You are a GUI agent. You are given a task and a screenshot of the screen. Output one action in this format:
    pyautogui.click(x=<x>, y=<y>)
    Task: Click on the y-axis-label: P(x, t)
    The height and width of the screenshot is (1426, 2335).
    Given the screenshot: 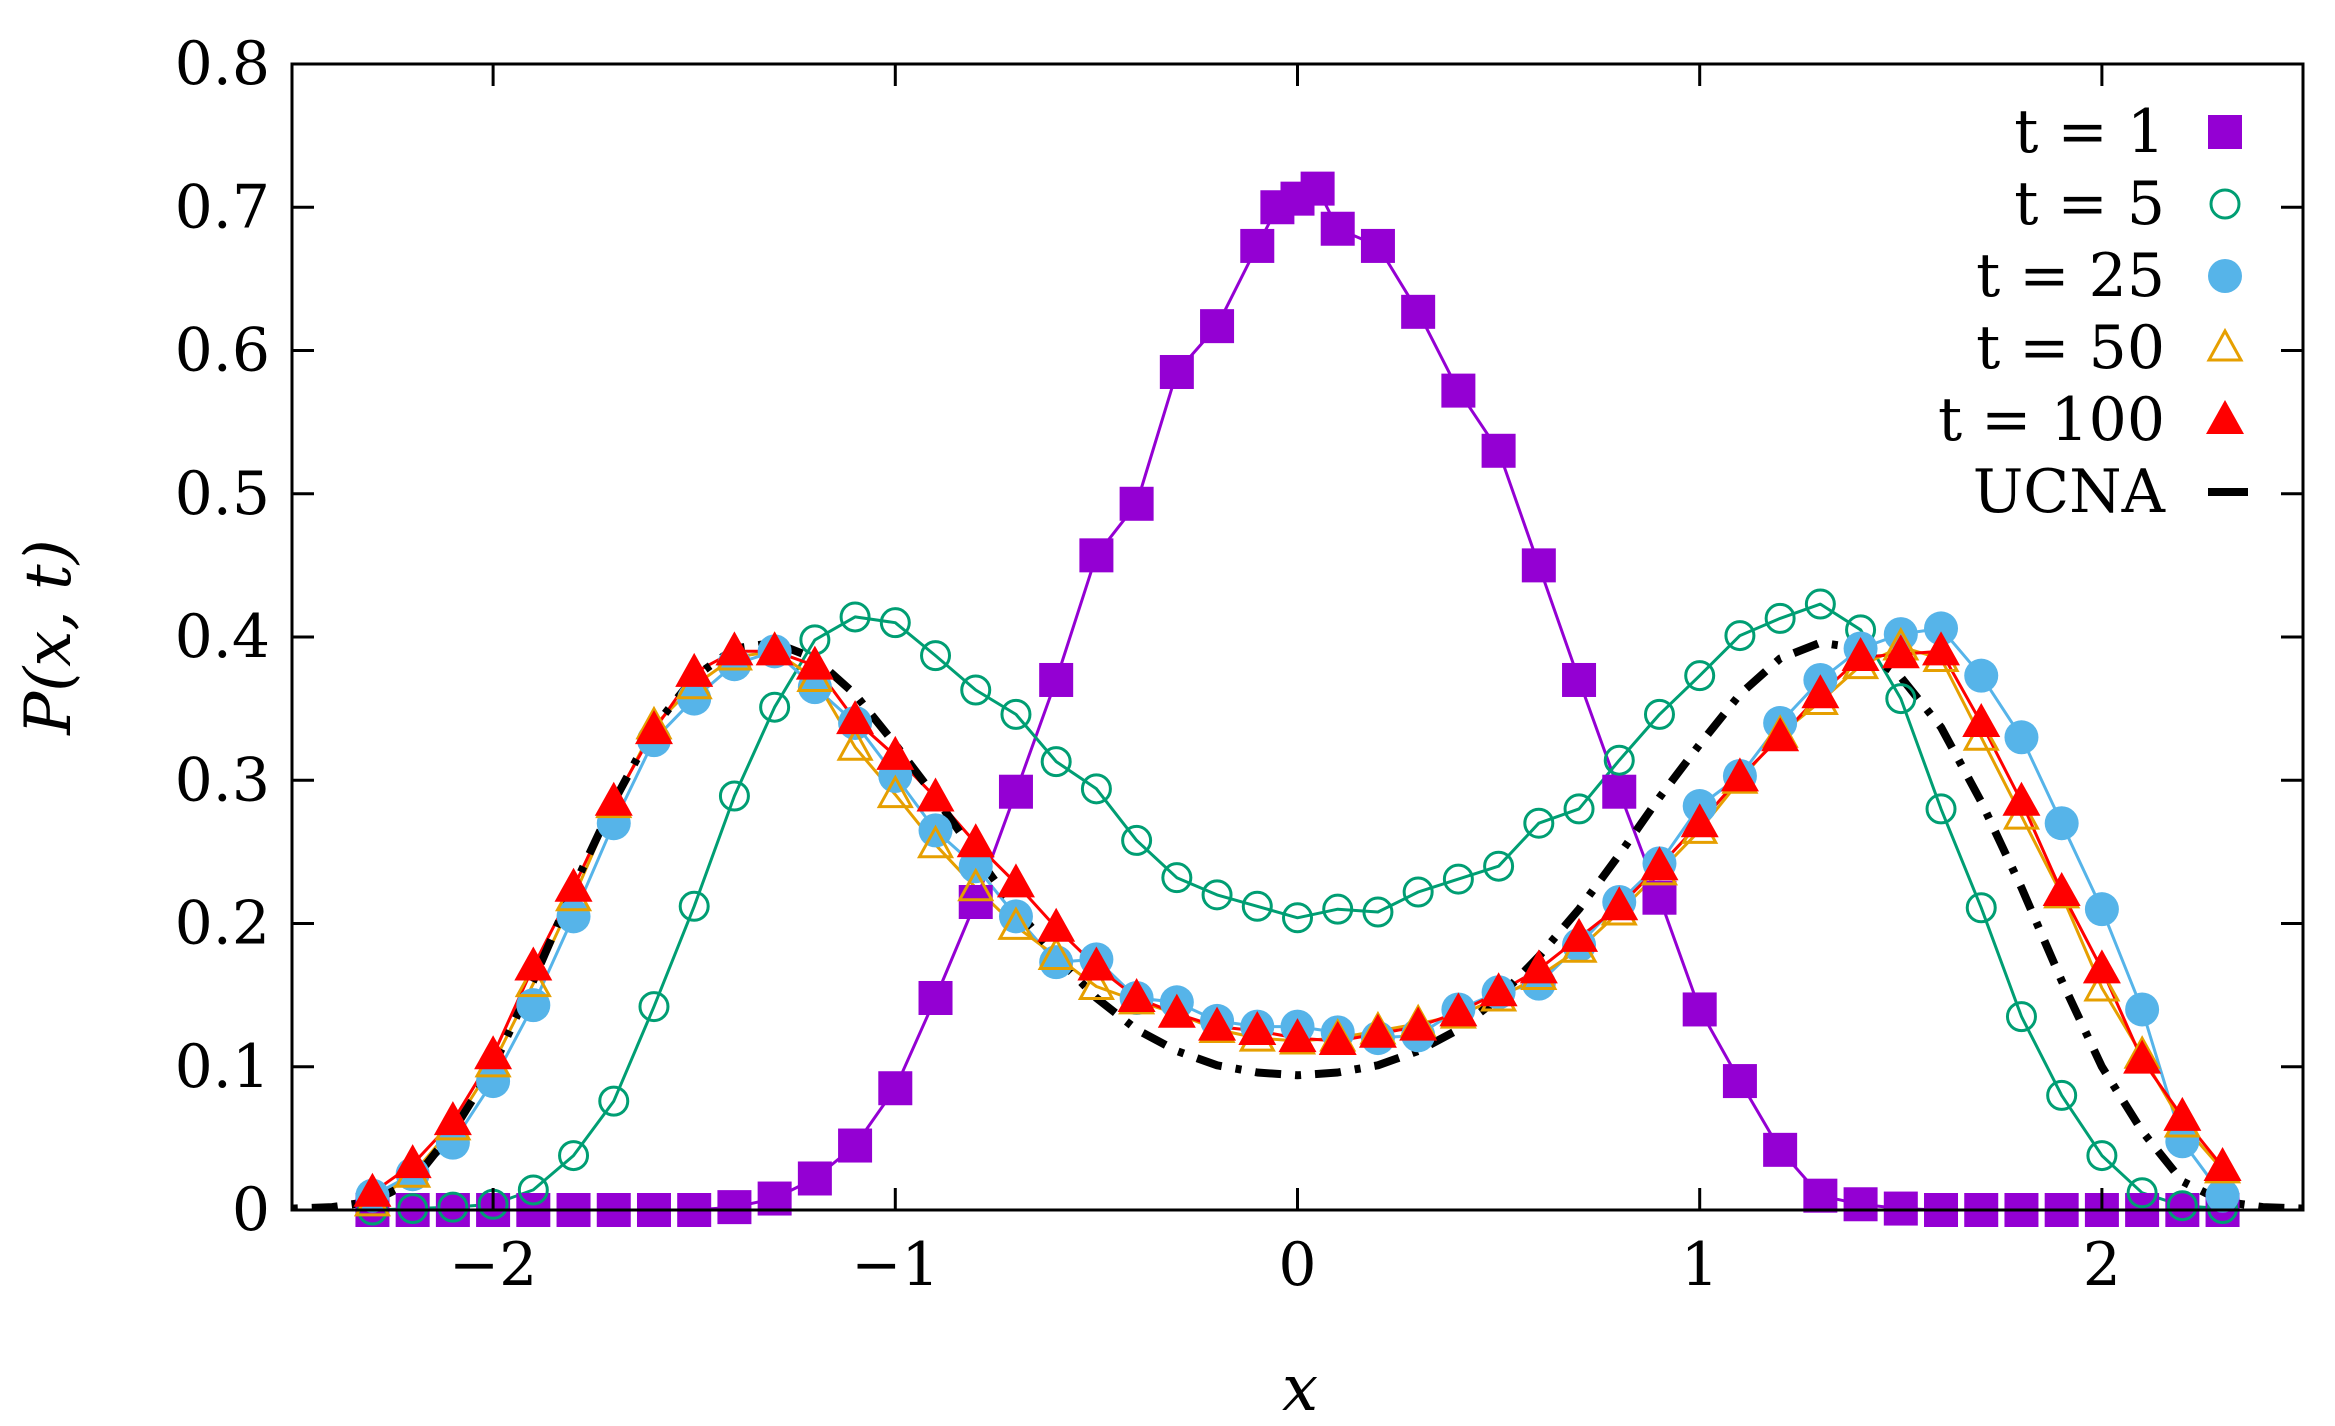 What is the action you would take?
    pyautogui.click(x=49, y=637)
    